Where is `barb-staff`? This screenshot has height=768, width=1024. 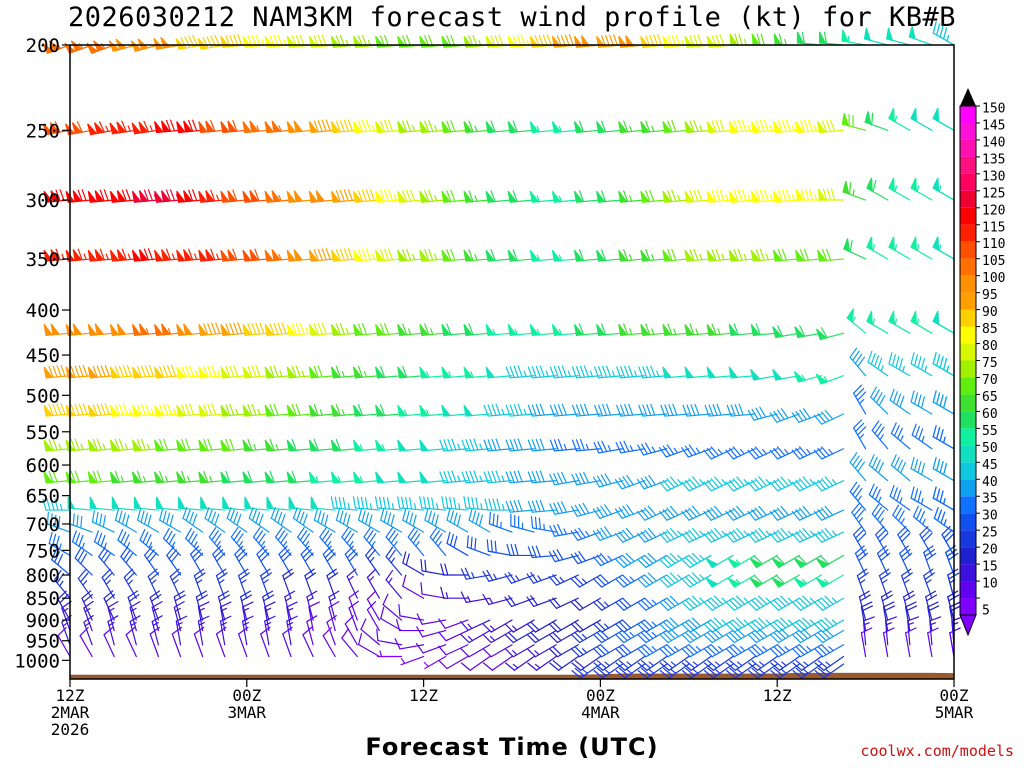
barb-staff is located at coordinates (480, 663).